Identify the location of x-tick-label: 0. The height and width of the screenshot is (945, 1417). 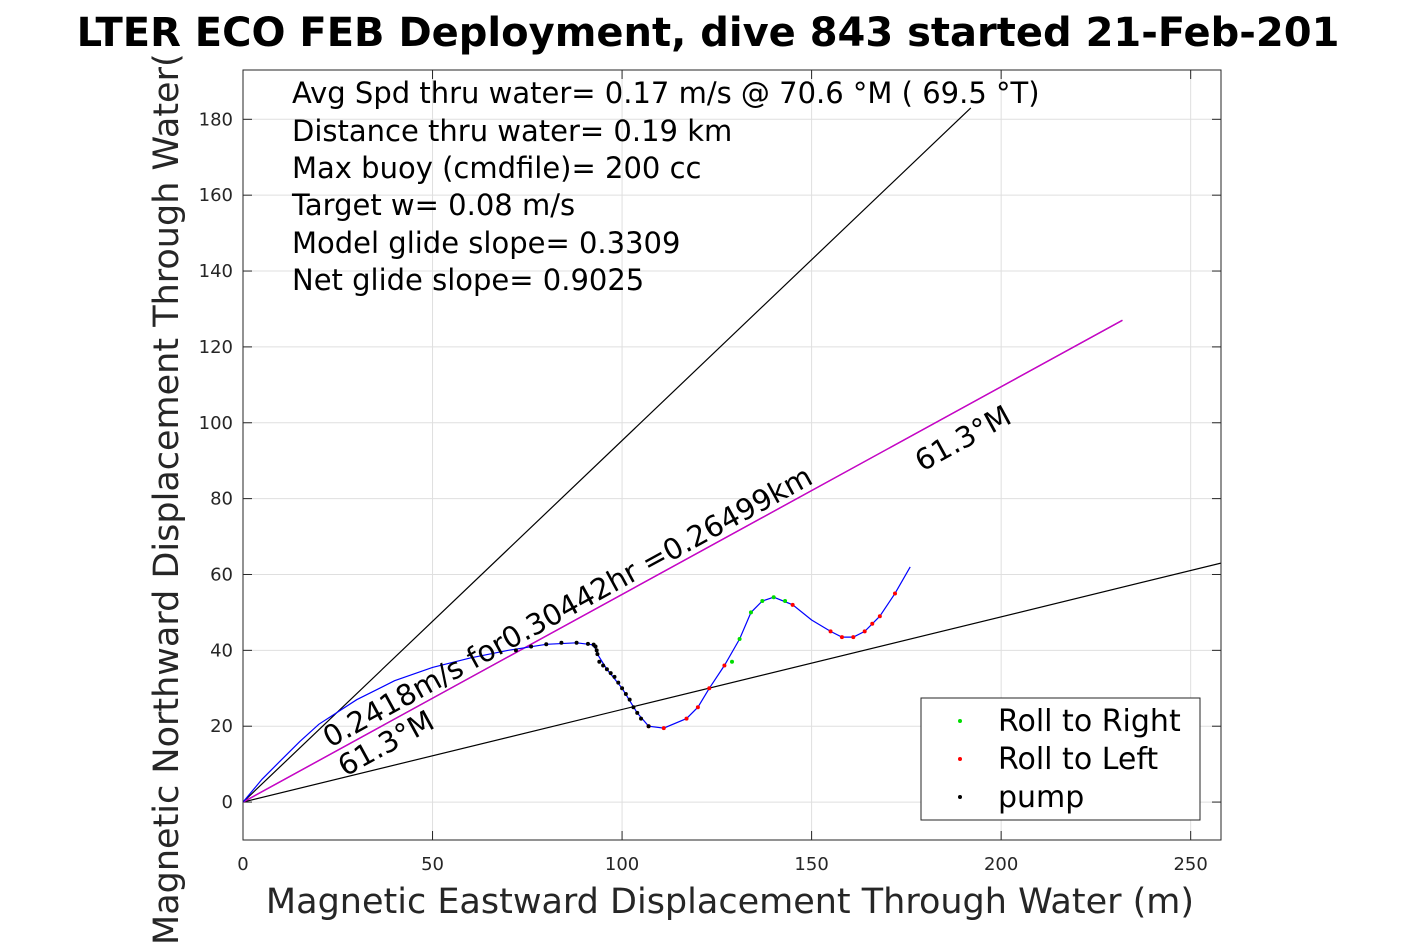
(242, 864).